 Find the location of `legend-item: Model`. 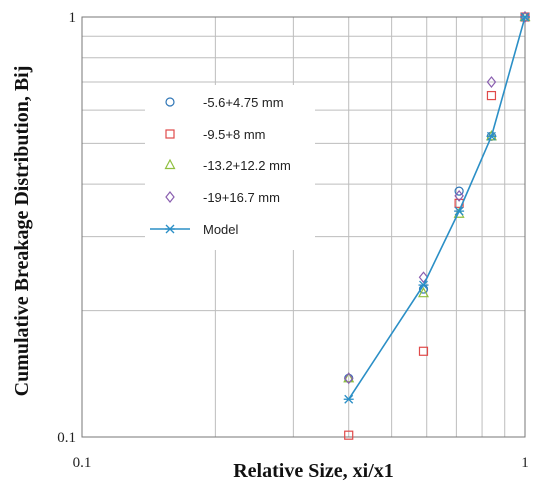

legend-item: Model is located at coordinates (194, 229).